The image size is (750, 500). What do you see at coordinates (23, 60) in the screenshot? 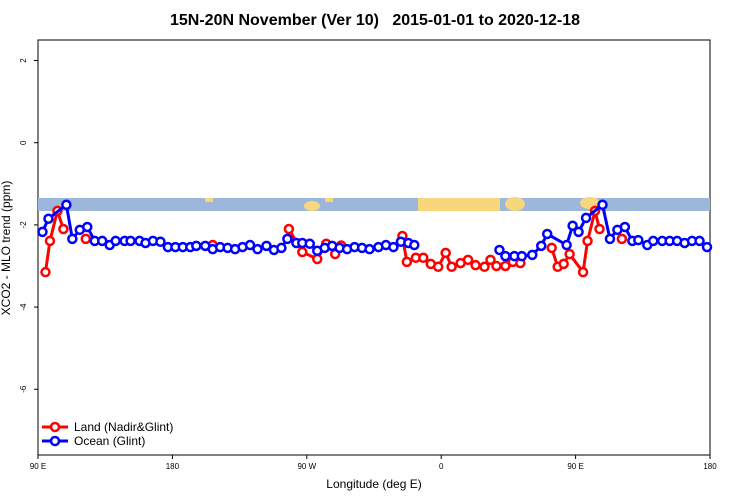
I see `y-tick-label: 2` at bounding box center [23, 60].